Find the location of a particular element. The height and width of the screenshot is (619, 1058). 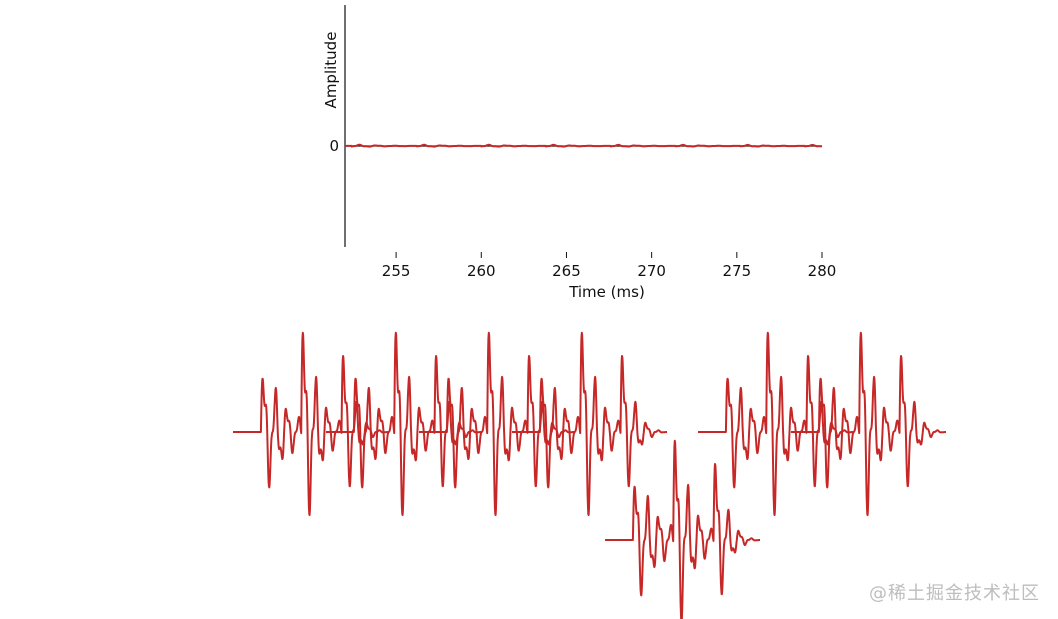

x-tick-label: 270 is located at coordinates (651, 271).